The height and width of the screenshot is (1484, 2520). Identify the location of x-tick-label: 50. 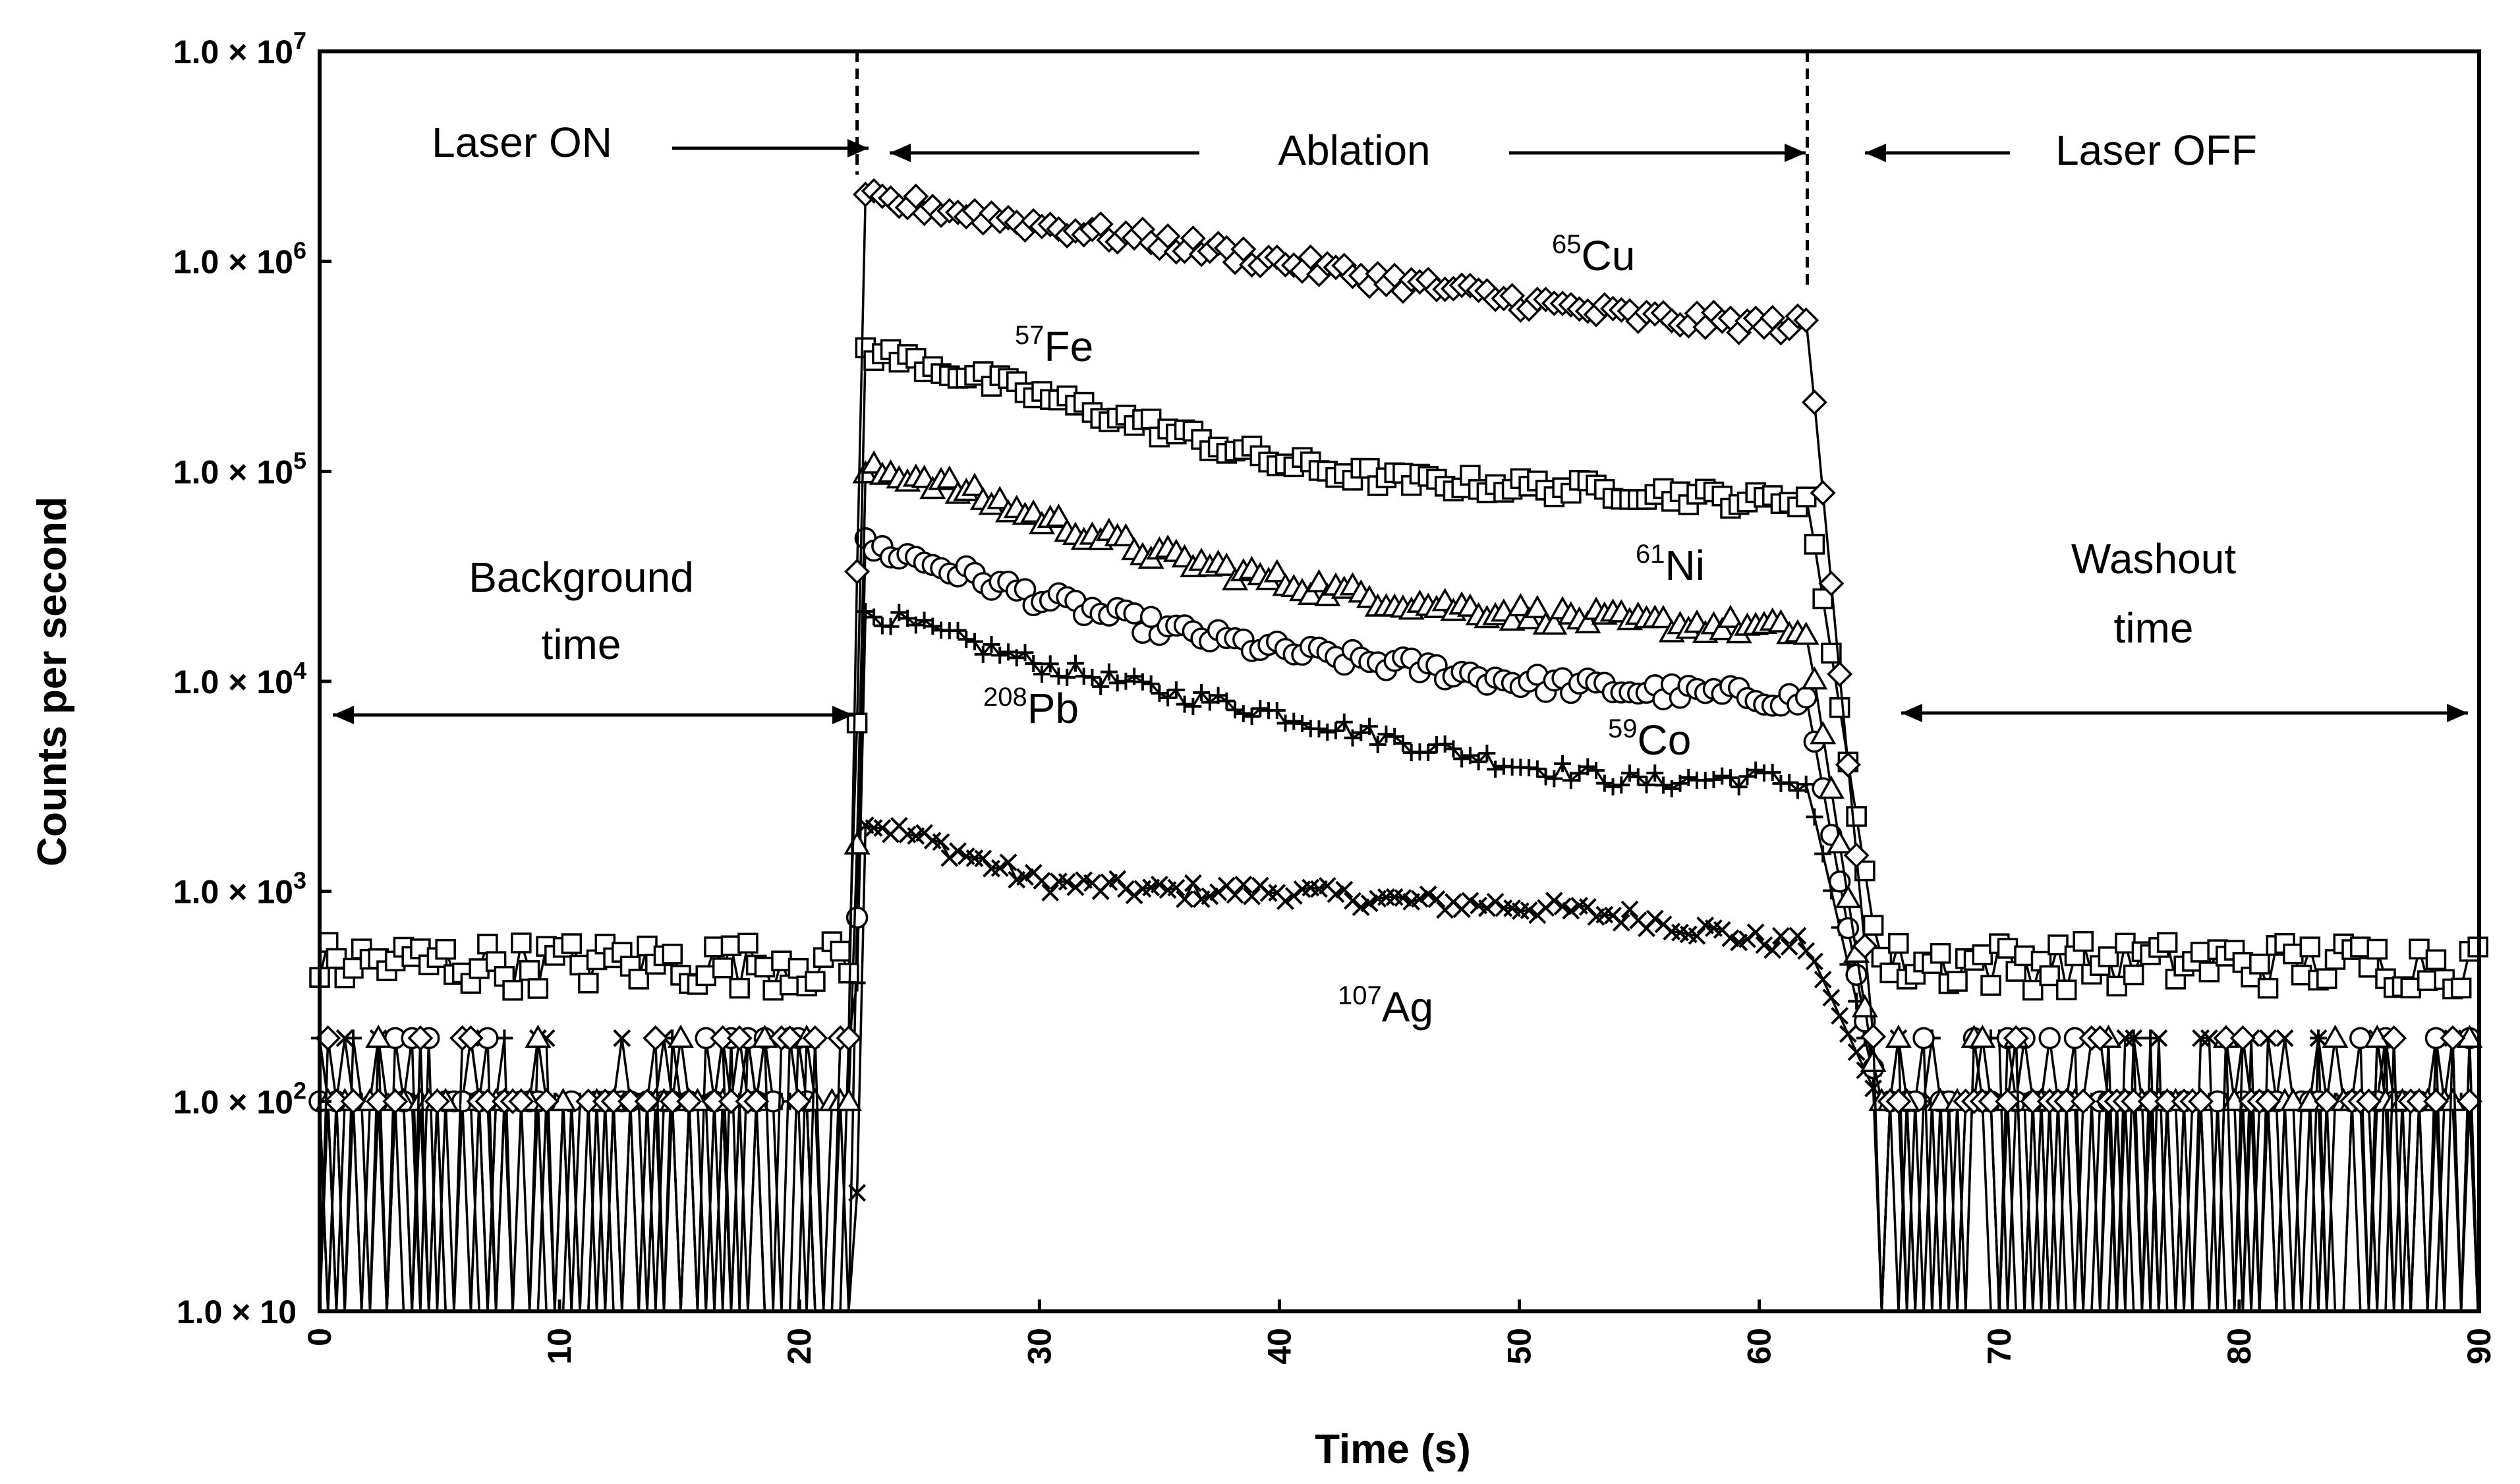
(1519, 1346).